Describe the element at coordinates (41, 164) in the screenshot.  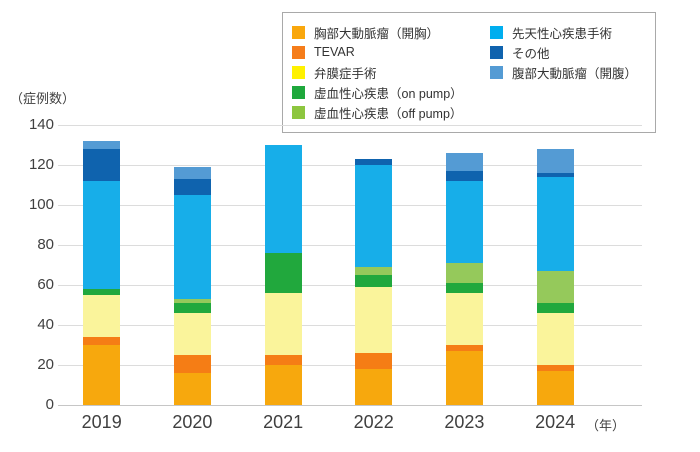
I see `y-axis-tick-label: 120` at that location.